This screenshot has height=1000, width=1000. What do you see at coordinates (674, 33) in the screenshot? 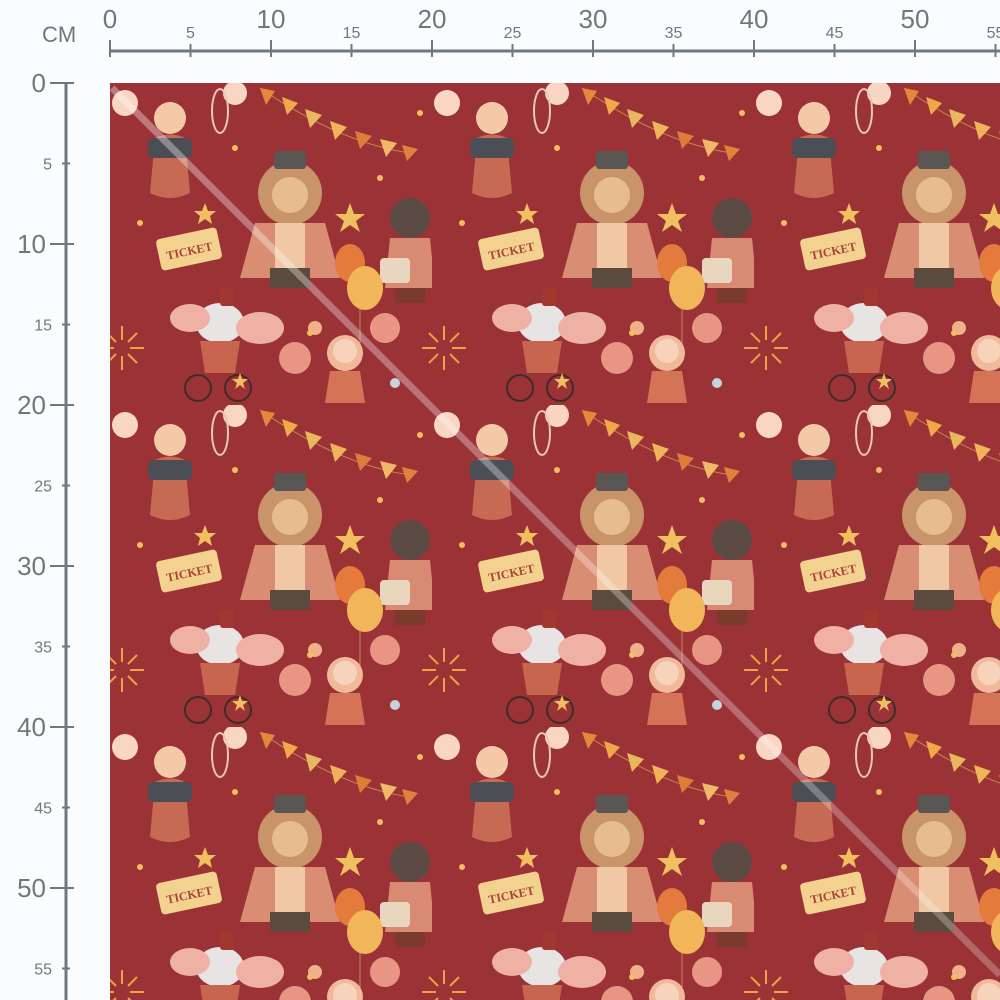
I see `horizontal-tick-label: 35` at bounding box center [674, 33].